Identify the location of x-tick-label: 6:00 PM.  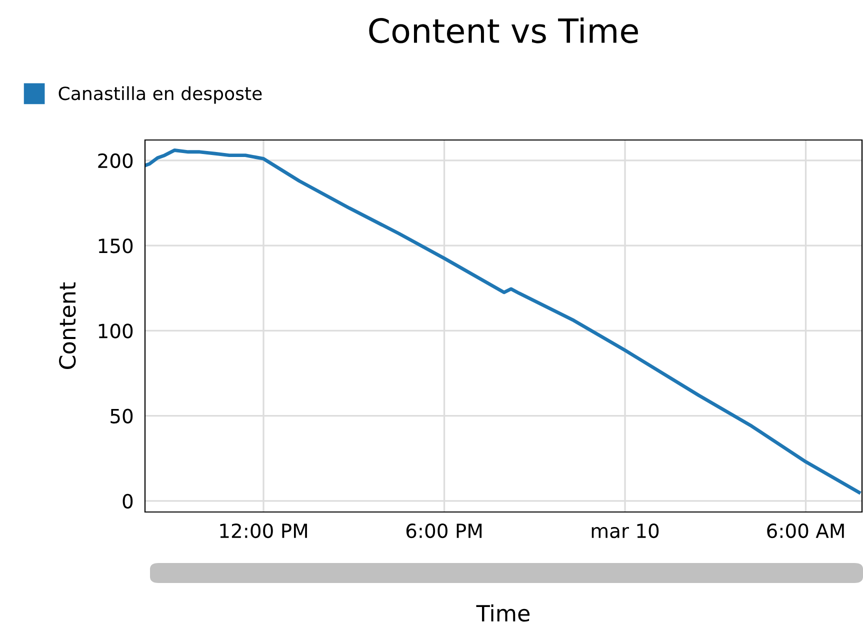
(444, 530).